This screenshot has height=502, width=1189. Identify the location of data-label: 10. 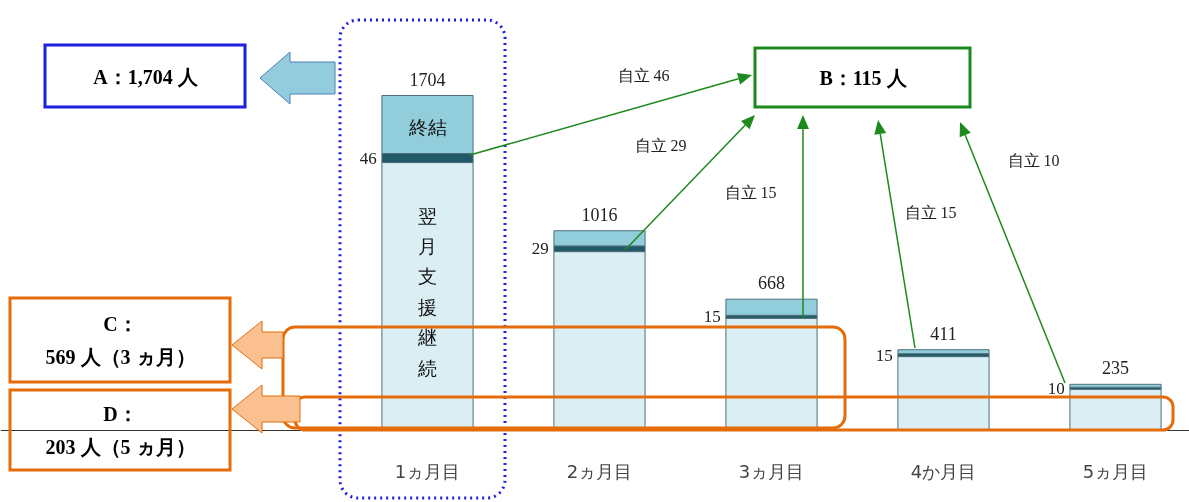
(1056, 388).